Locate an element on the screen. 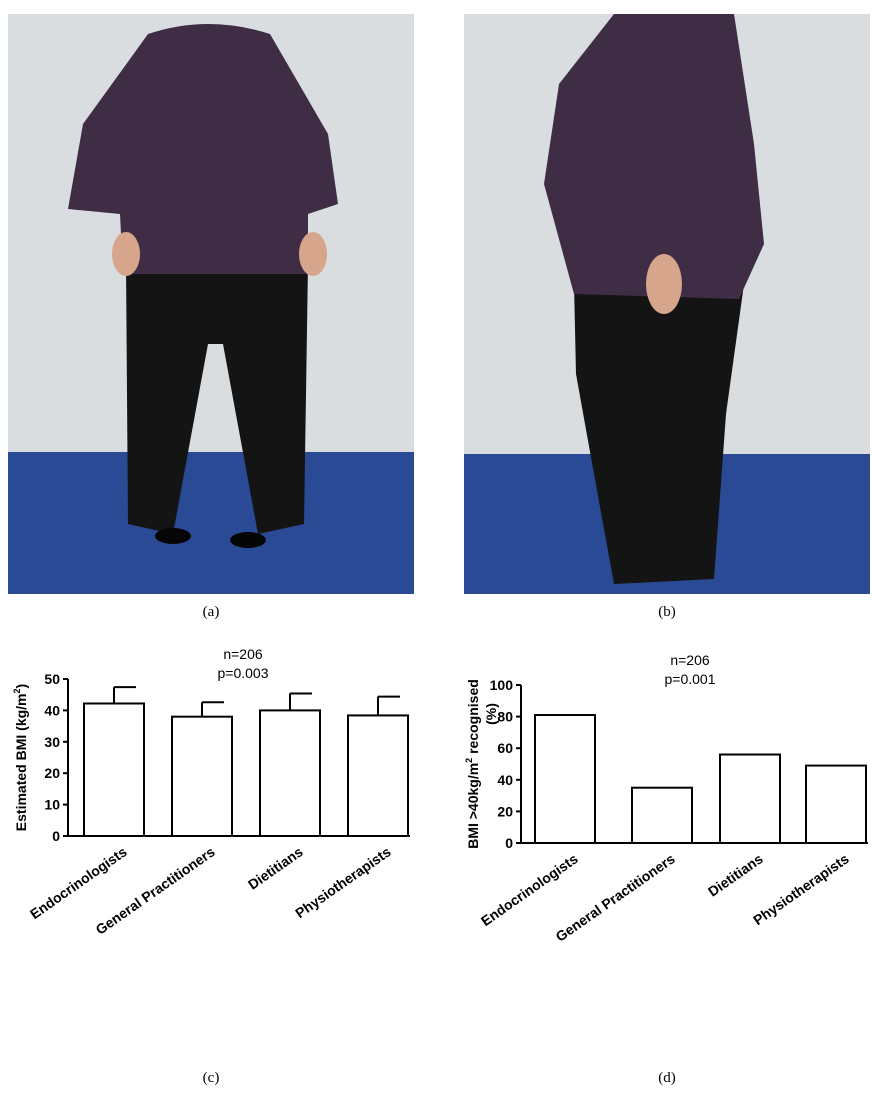 Image resolution: width=872 pixels, height=1096 pixels. y-tick-label: 60 is located at coordinates (505, 748).